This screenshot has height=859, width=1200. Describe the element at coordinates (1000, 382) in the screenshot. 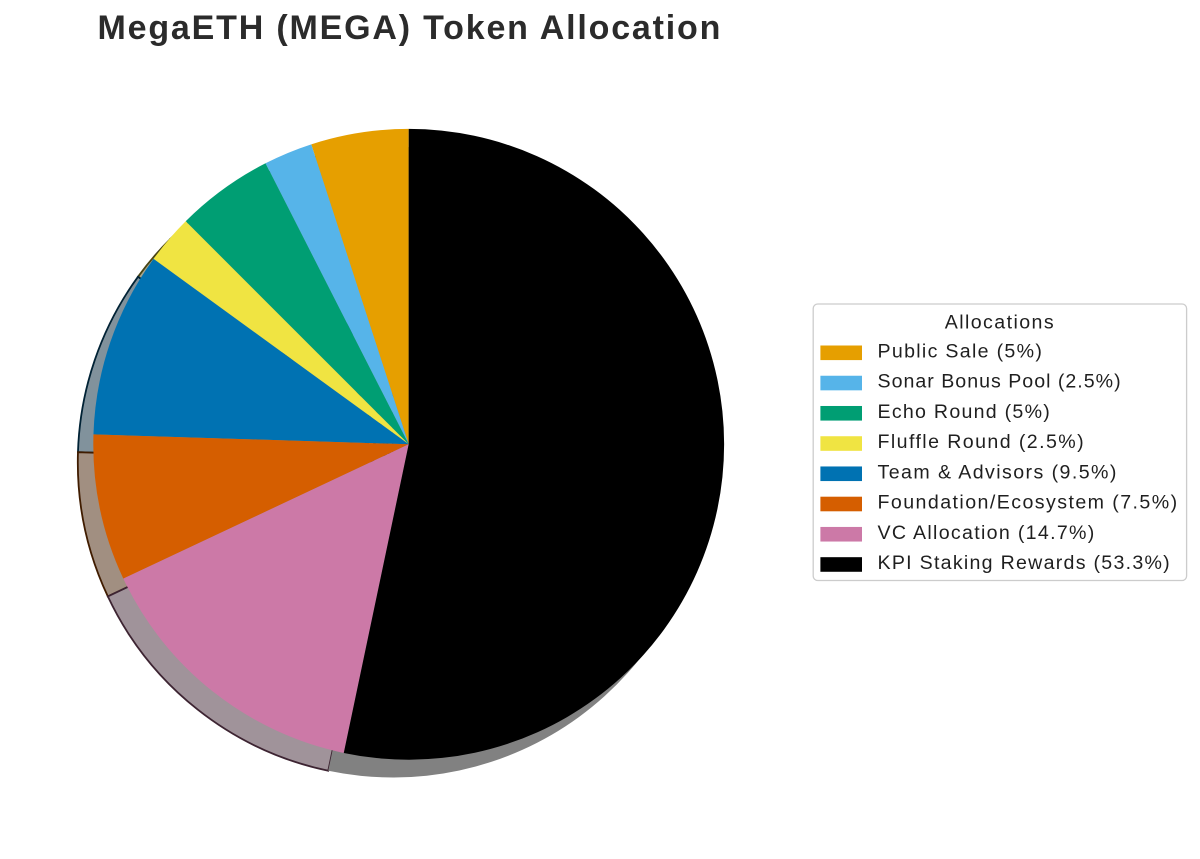

I see `svg-text: Sonar Bonus Pool (2.5%)` at that location.